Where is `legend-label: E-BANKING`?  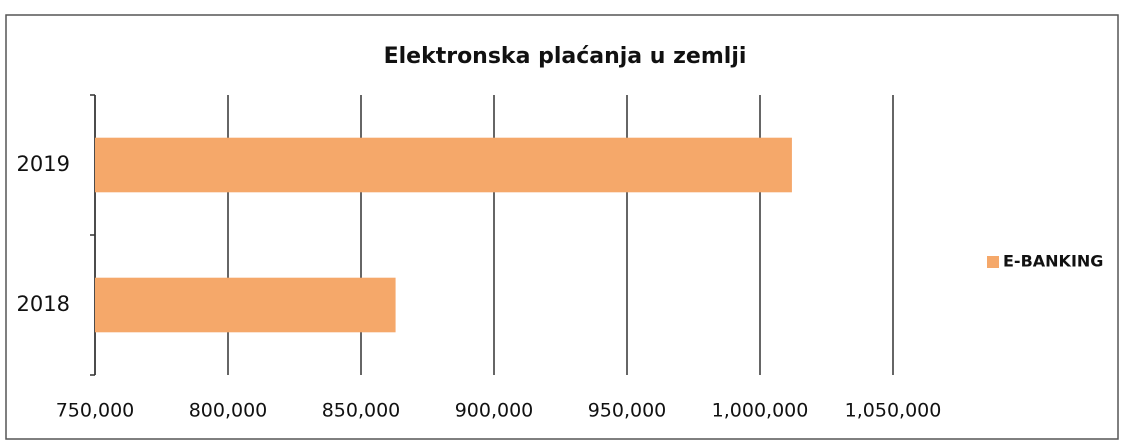
legend-label: E-BANKING is located at coordinates (1053, 261).